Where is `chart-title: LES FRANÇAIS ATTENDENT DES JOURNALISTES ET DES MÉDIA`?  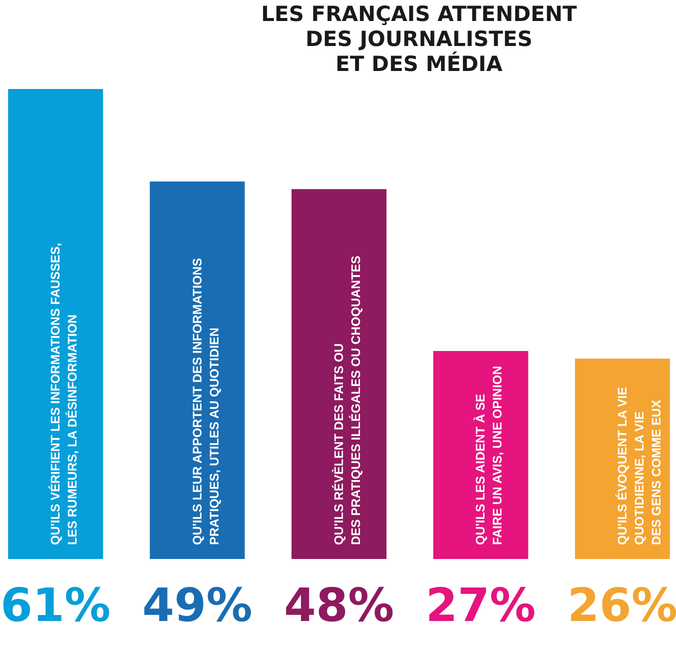
chart-title: LES FRANÇAIS ATTENDENT DES JOURNALISTES ET DES MÉDIA is located at coordinates (419, 39).